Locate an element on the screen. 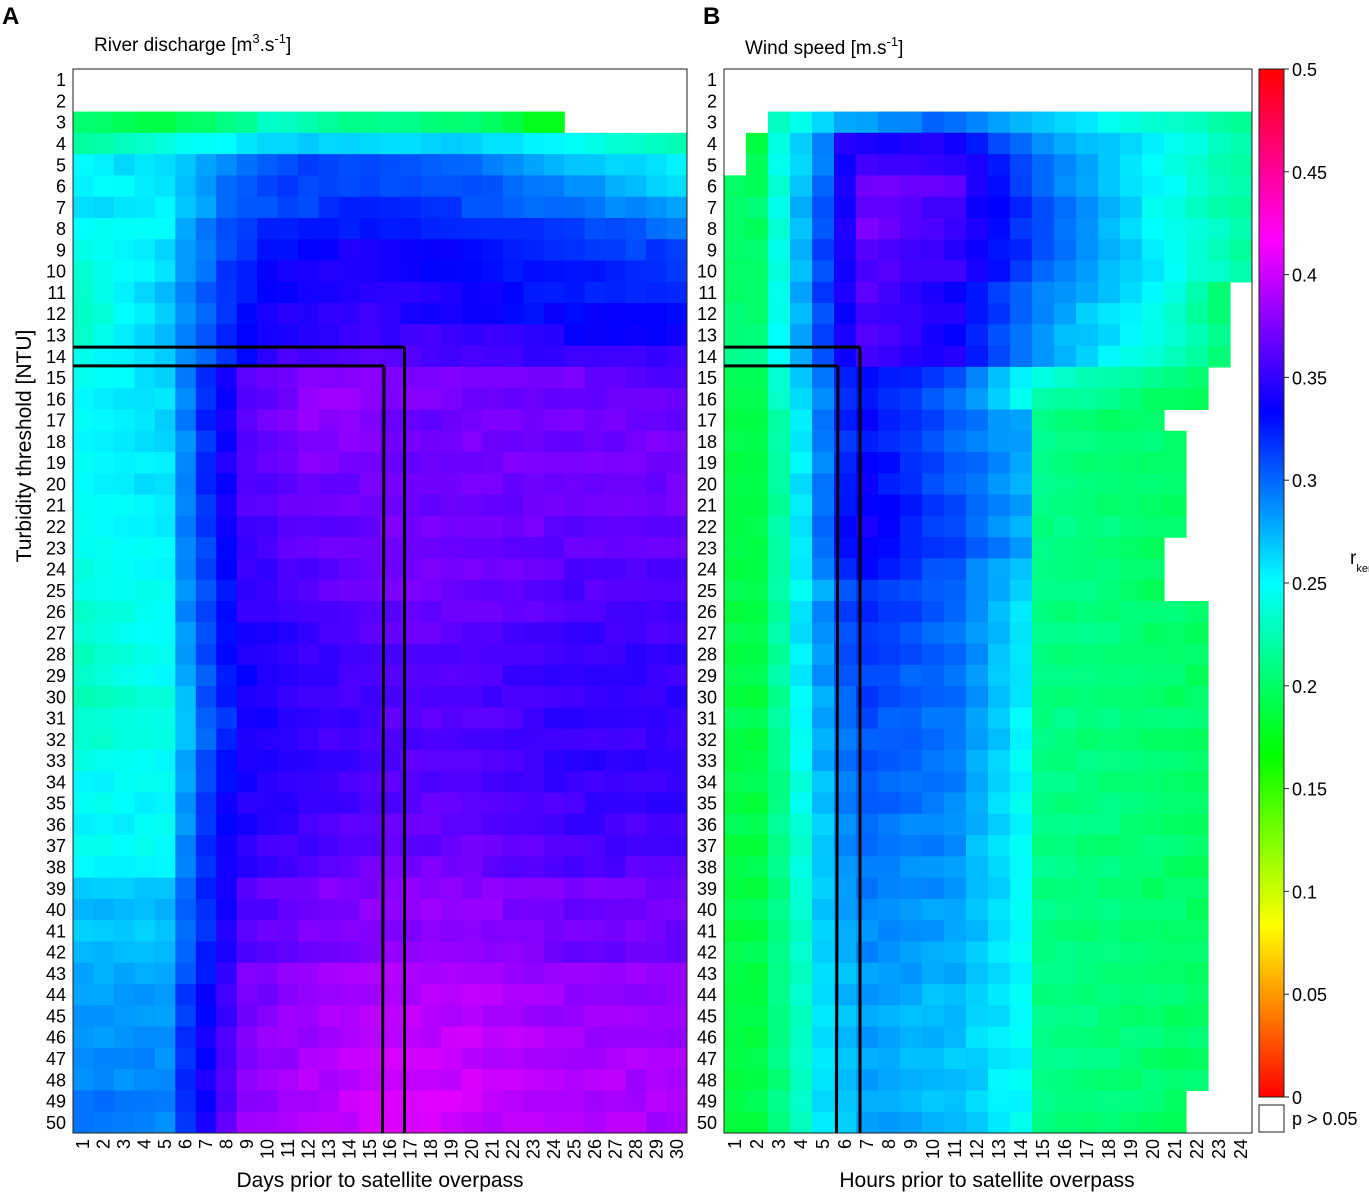  y-tick-b-2: 2 is located at coordinates (712, 101).